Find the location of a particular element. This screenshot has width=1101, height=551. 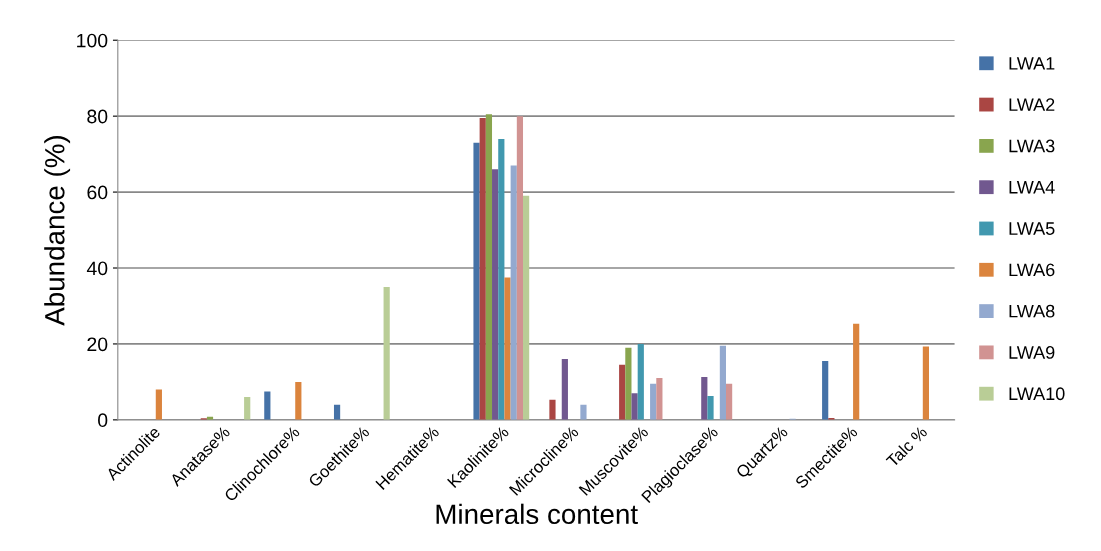

legend-label: LWA6 is located at coordinates (1032, 270).